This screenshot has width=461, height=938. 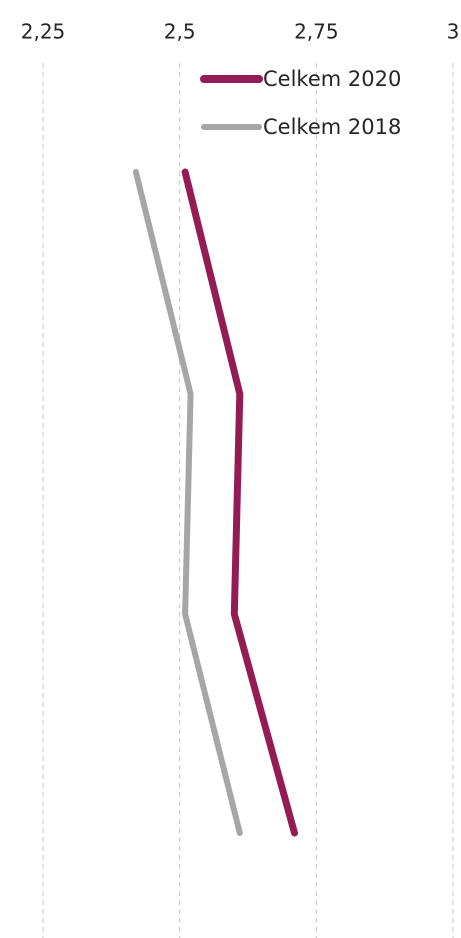 What do you see at coordinates (453, 32) in the screenshot?
I see `x-tick-label-3: 3` at bounding box center [453, 32].